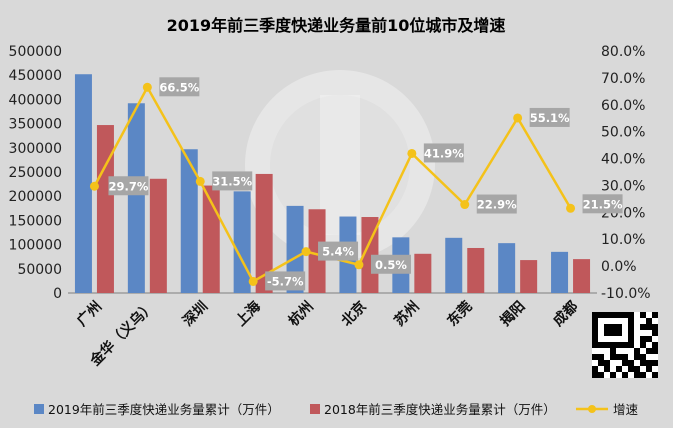  Describe the element at coordinates (35, 173) in the screenshot. I see `y-left-tick-label: 250000` at that location.